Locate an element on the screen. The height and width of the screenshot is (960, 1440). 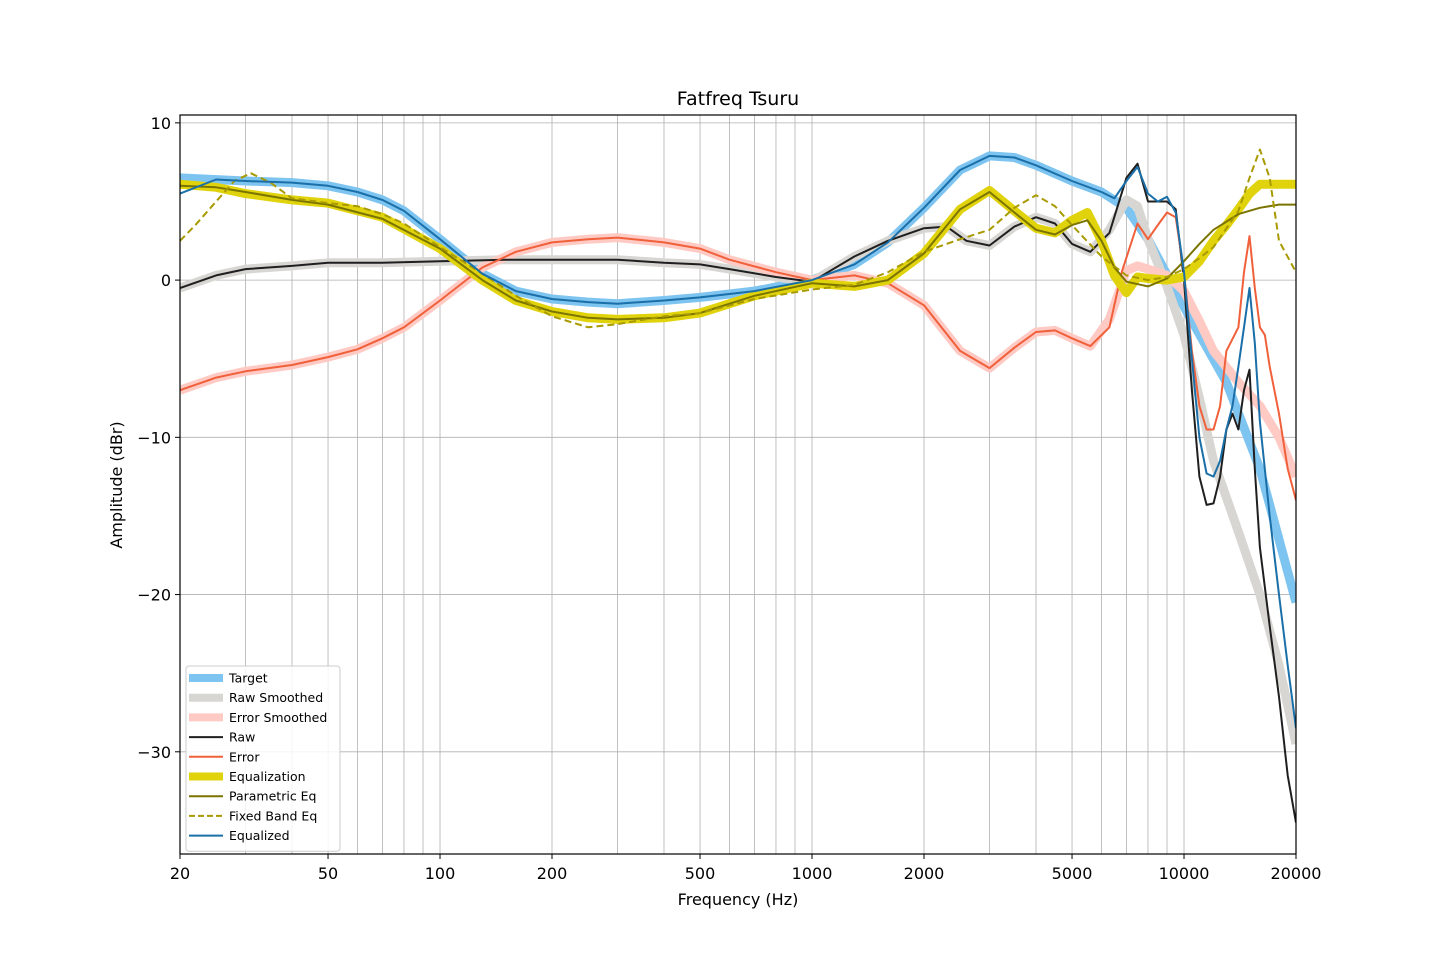
legend-label-parametric-eq: Parametric Eq is located at coordinates (273, 796).